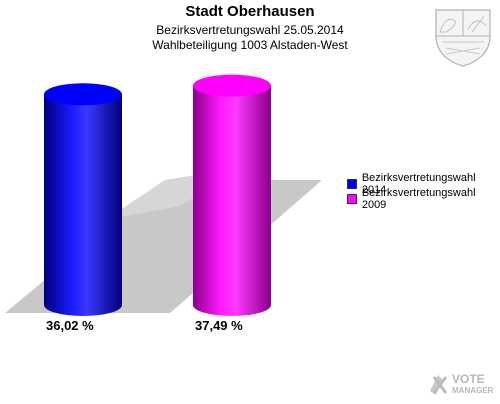  Describe the element at coordinates (468, 379) in the screenshot. I see `logo-text-vote: VOTE` at that location.